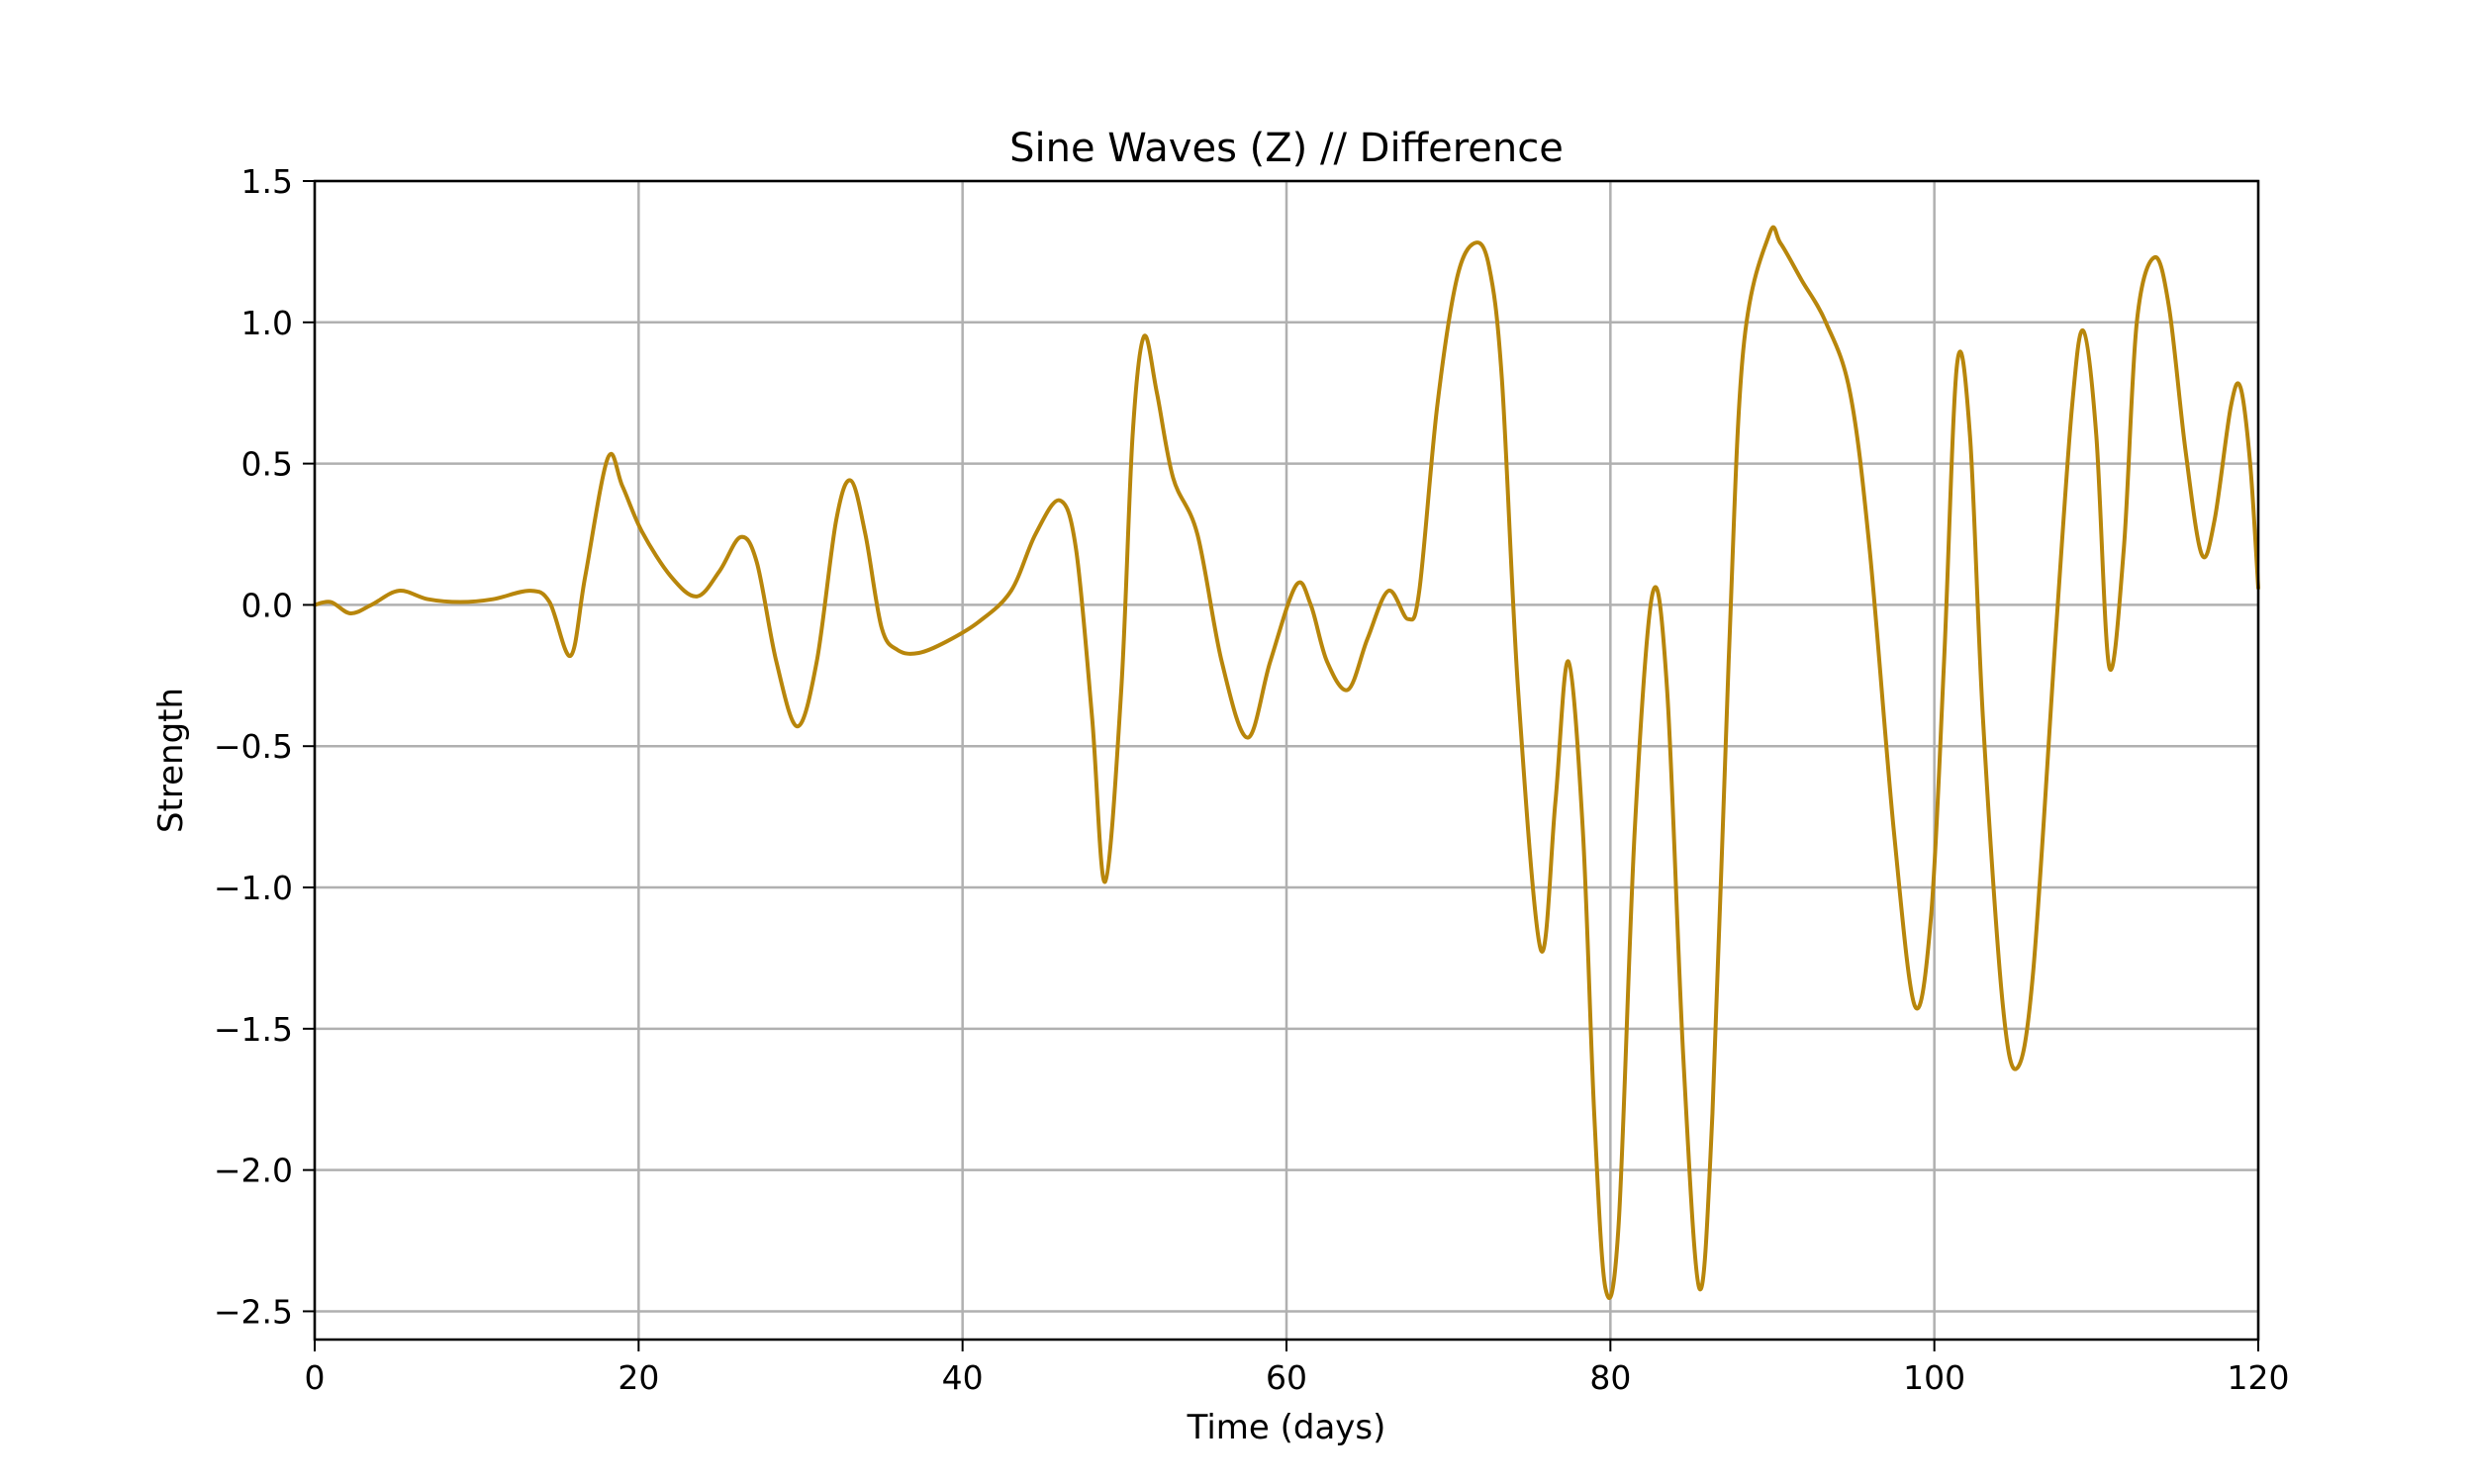 The height and width of the screenshot is (1484, 2474). Describe the element at coordinates (1287, 1377) in the screenshot. I see `x-tick-label: 60` at that location.